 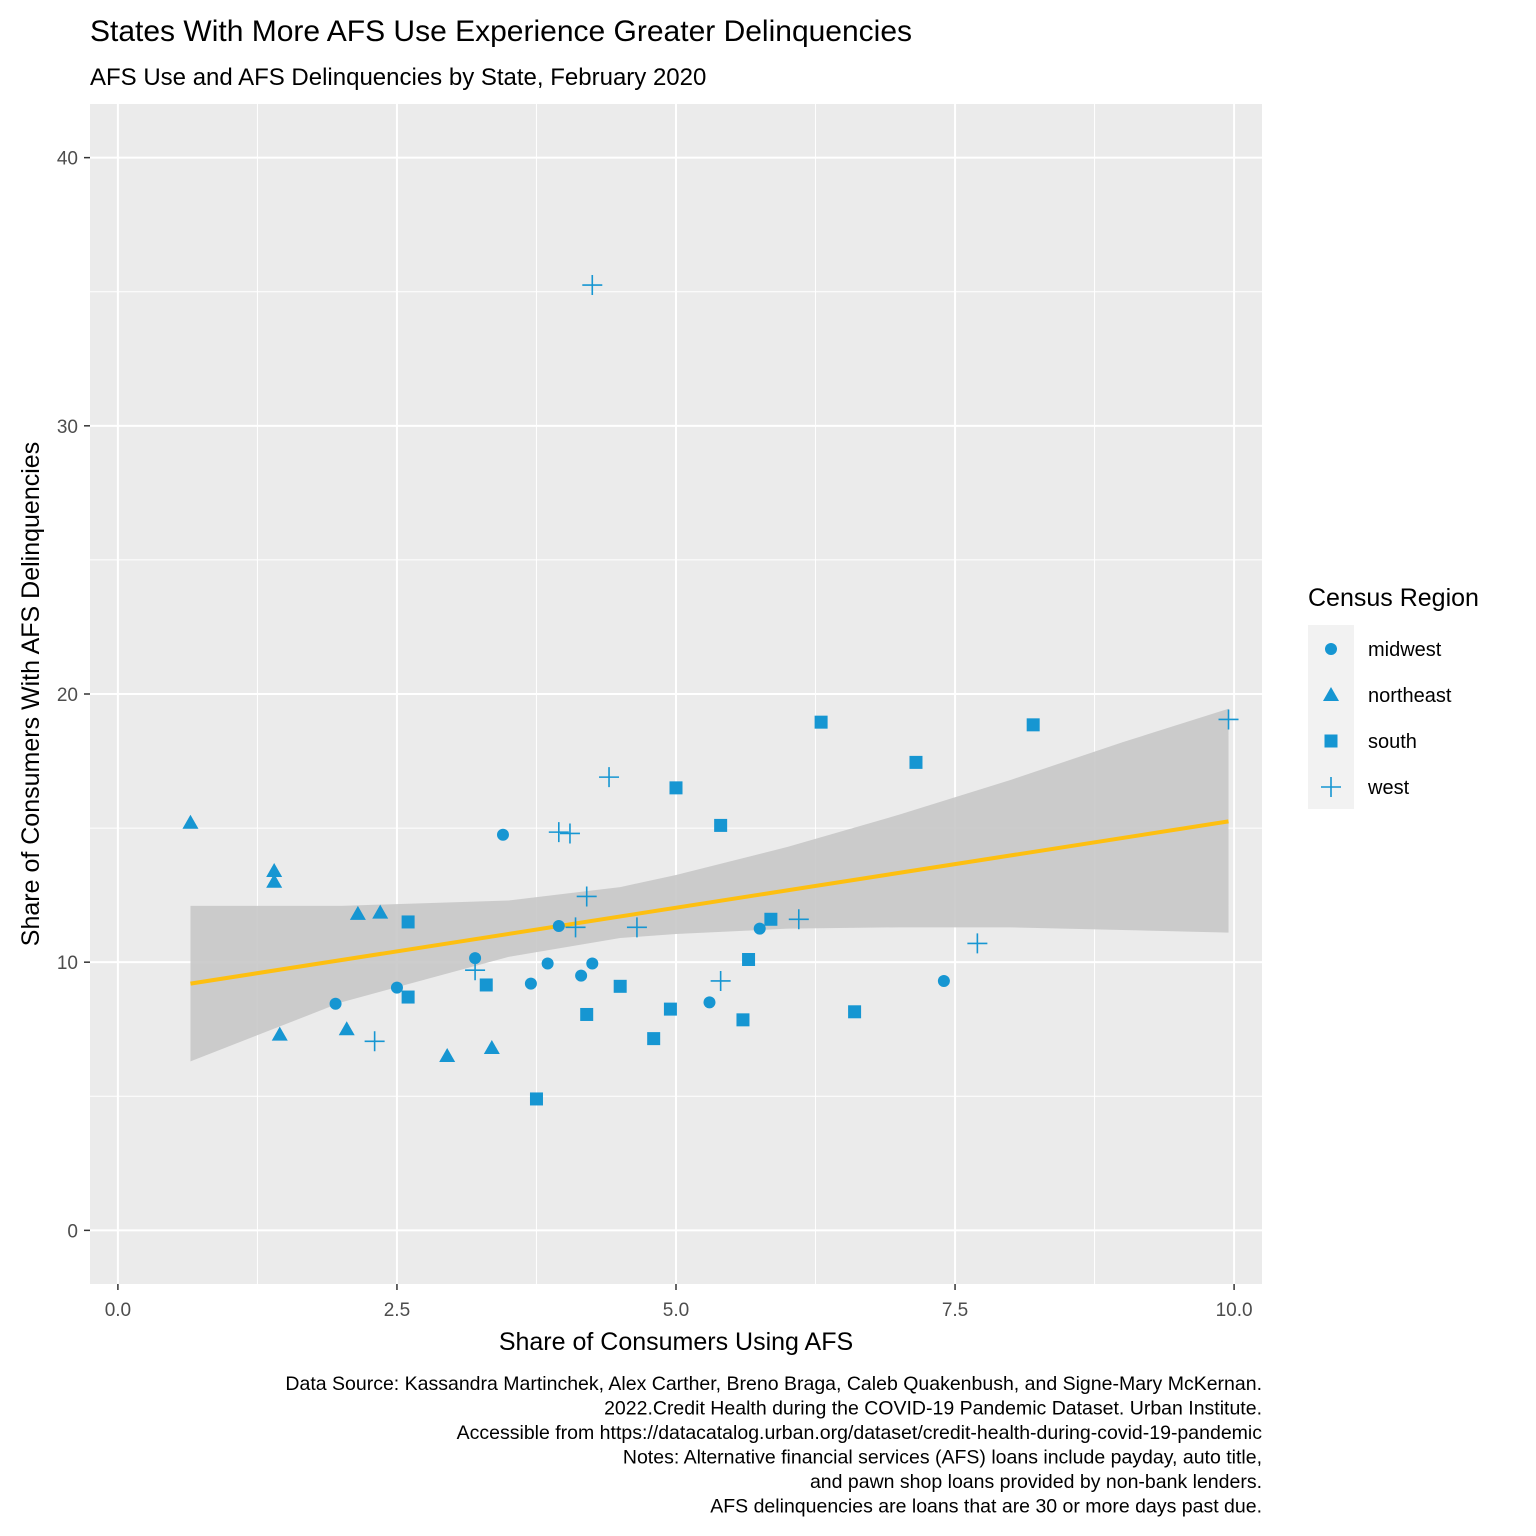 What do you see at coordinates (397, 1310) in the screenshot?
I see `x-tick-label: 2.5` at bounding box center [397, 1310].